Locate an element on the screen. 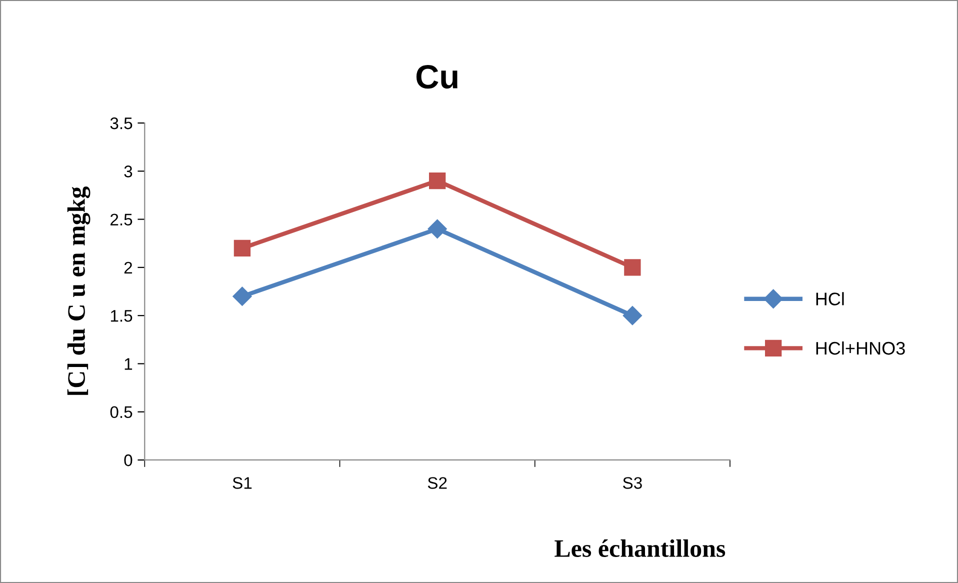  y-tick-label: 0.5 is located at coordinates (121, 412).